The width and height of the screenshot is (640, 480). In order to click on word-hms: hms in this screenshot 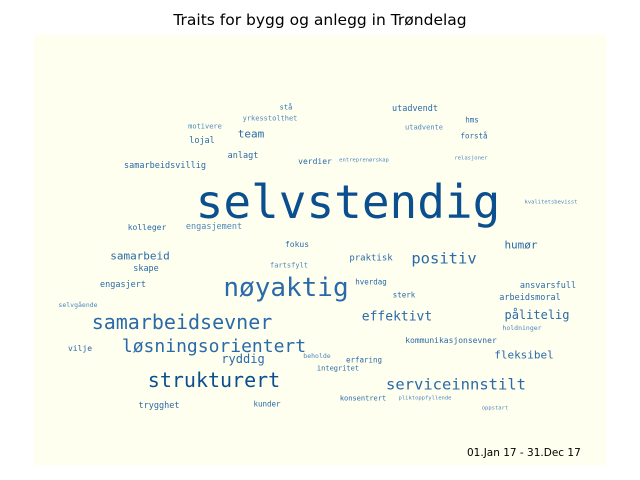, I will do `click(472, 120)`.